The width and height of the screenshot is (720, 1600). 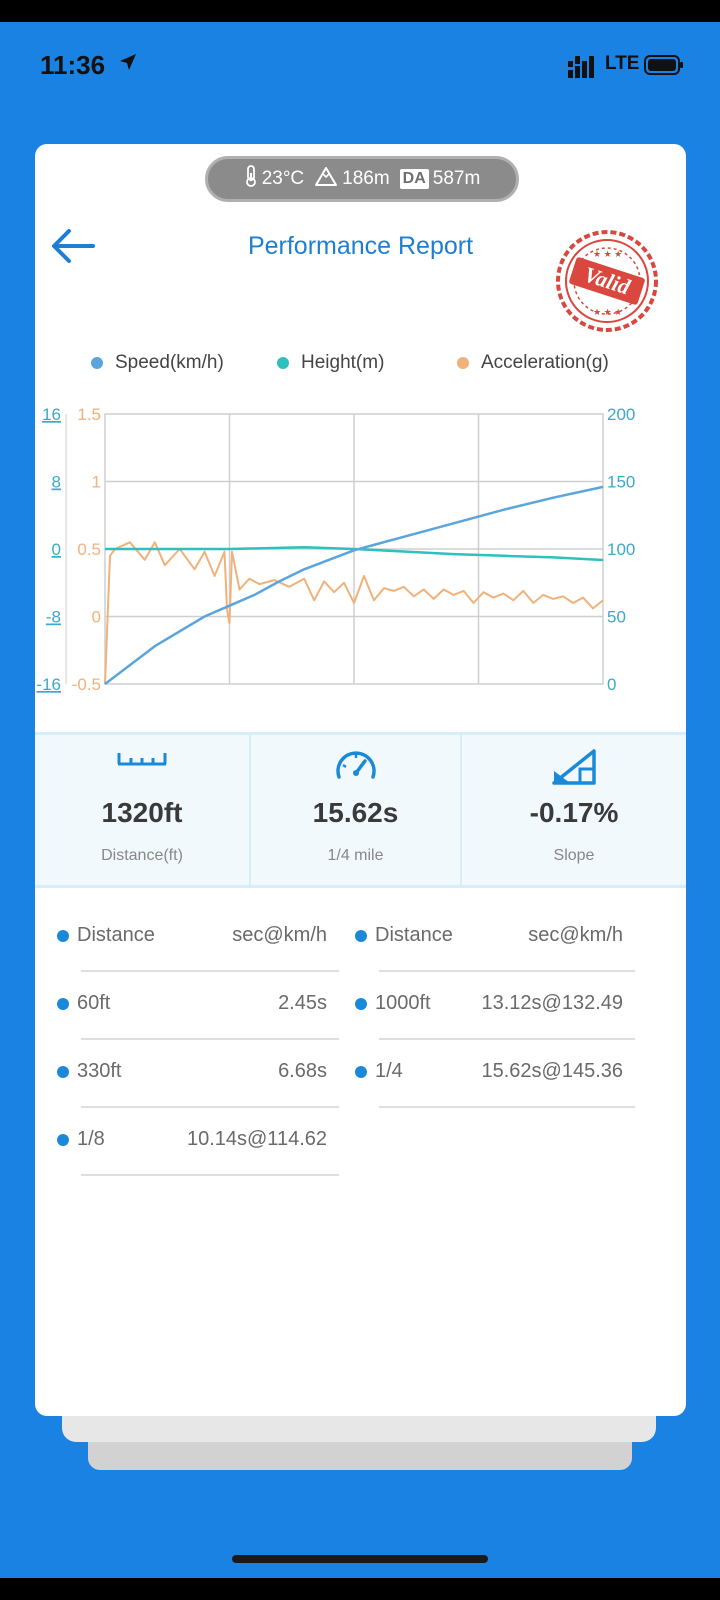 What do you see at coordinates (53, 617) in the screenshot?
I see `height-tick-label: -8` at bounding box center [53, 617].